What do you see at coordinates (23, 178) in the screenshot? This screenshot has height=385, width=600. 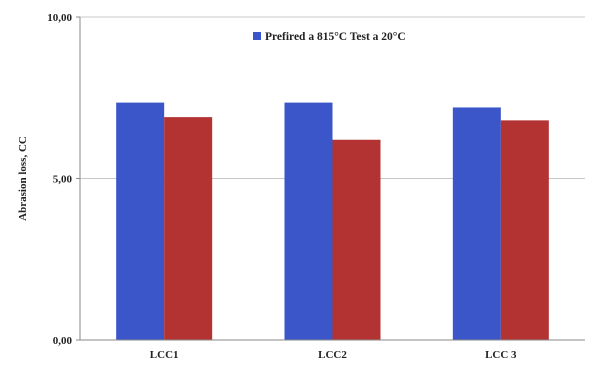 I see `y-axis-label: Abrasion loss, CC` at bounding box center [23, 178].